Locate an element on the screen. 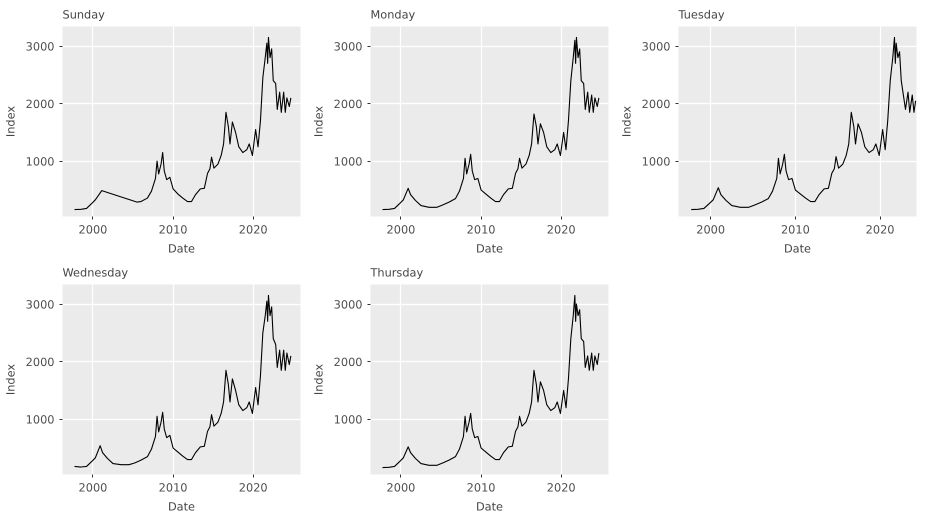 The height and width of the screenshot is (520, 925). chart-title: Thursday is located at coordinates (397, 273).